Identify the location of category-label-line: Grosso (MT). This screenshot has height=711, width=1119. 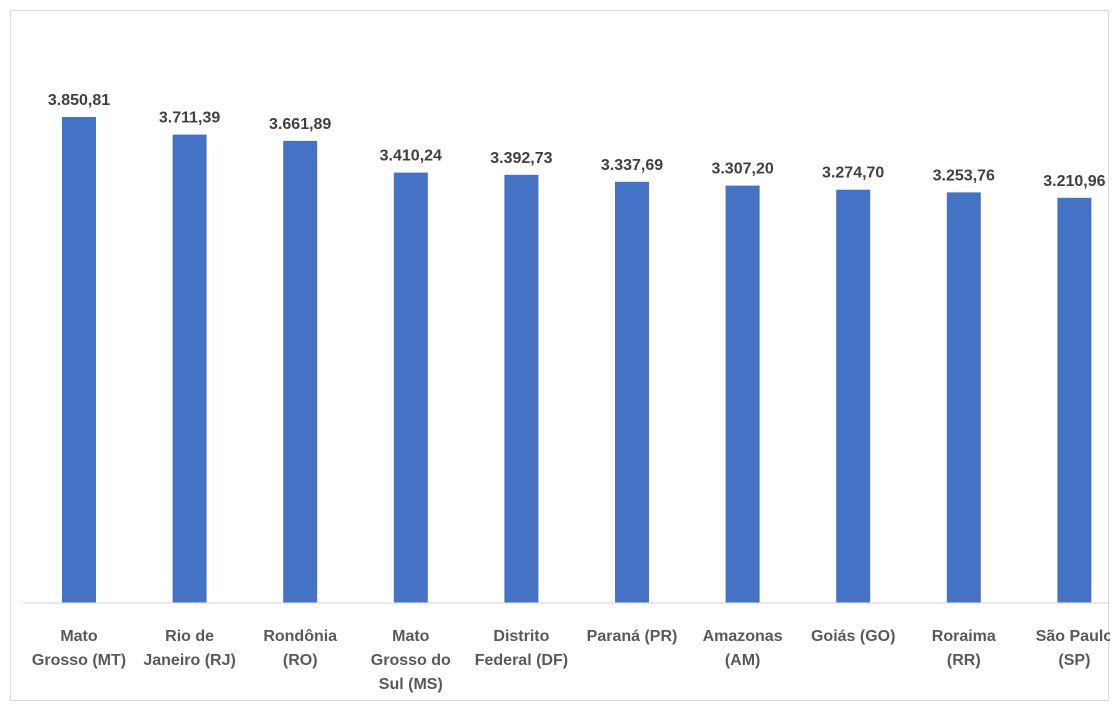
(79, 660).